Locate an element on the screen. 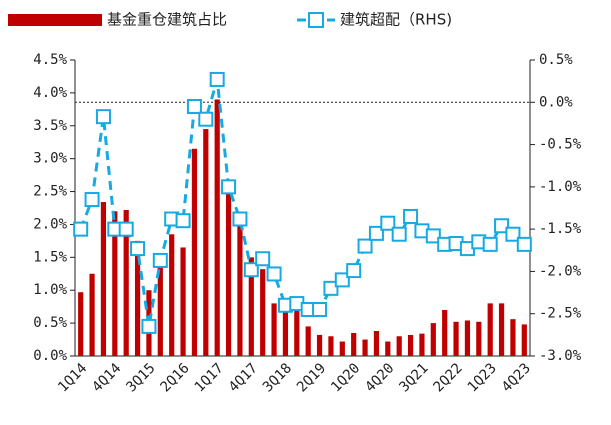 The width and height of the screenshot is (611, 425). x-tick-label: 1Q23 is located at coordinates (482, 377).